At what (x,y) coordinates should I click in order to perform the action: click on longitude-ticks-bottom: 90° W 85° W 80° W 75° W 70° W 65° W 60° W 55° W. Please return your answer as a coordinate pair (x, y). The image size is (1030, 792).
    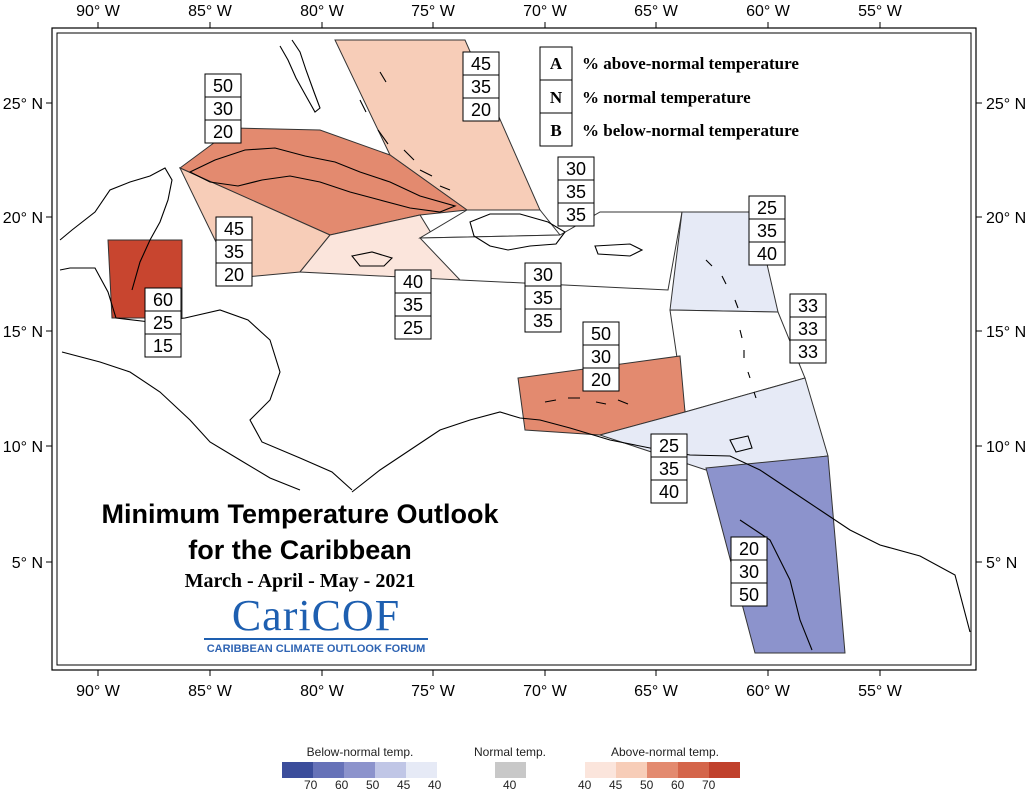
    Looking at the image, I should click on (489, 685).